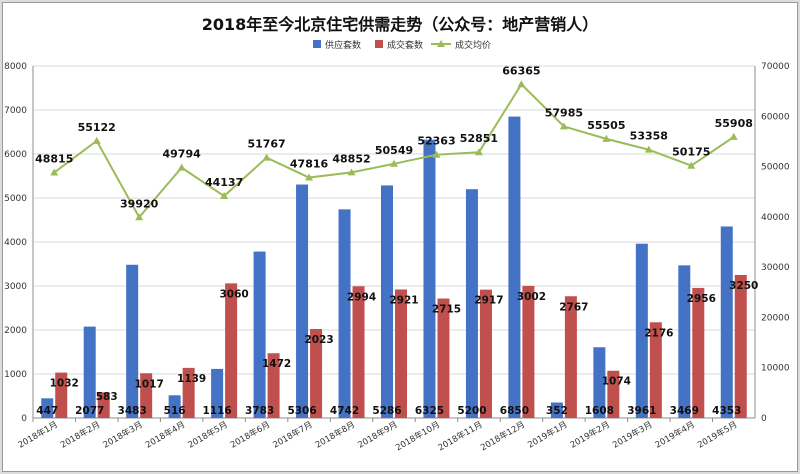 The image size is (800, 474). I want to click on supply-value-label: 516, so click(175, 411).